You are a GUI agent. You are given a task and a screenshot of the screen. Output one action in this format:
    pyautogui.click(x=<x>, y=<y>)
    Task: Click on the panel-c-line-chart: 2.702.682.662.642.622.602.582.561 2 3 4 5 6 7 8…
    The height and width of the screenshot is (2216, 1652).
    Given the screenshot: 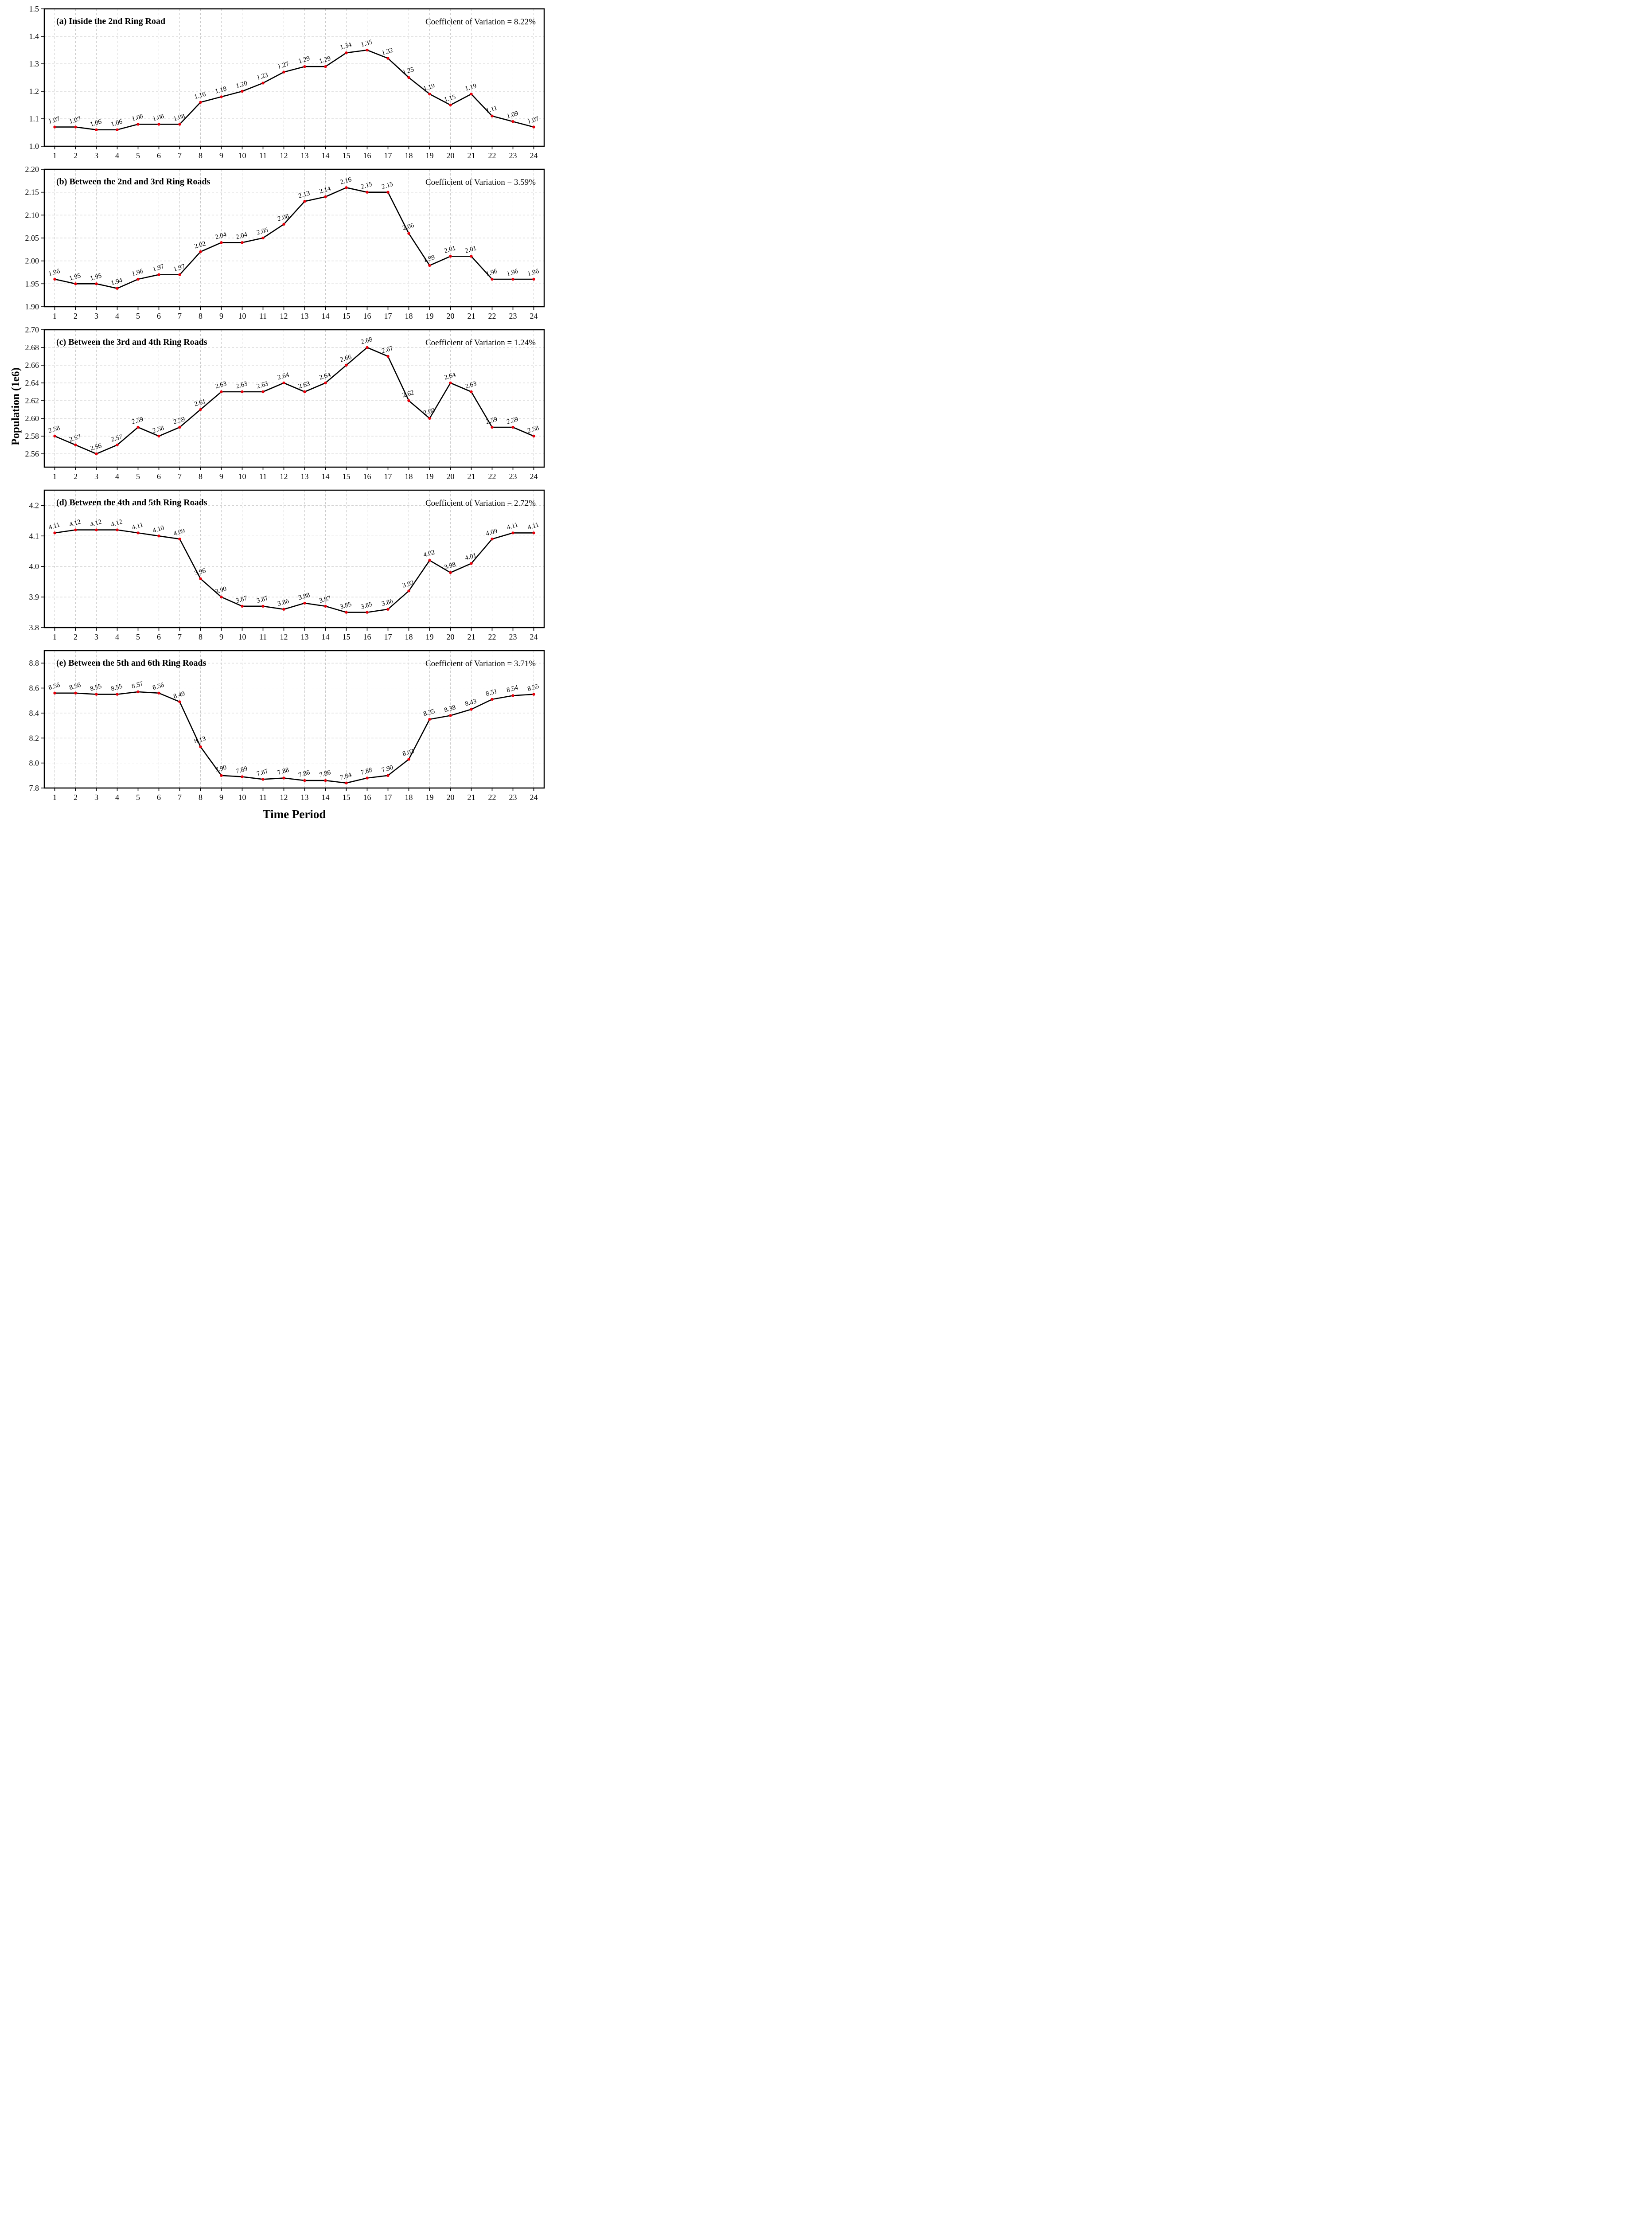 What is the action you would take?
    pyautogui.click(x=285, y=403)
    